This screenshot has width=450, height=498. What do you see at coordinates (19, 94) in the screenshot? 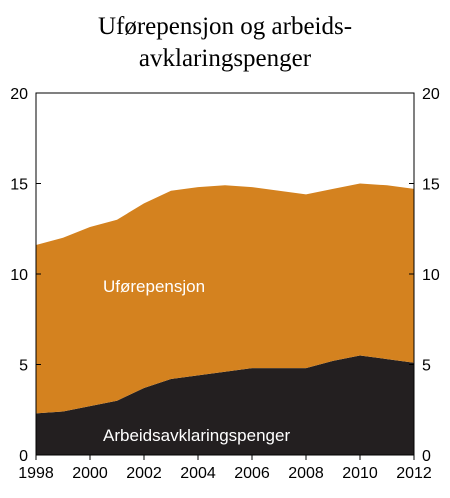
I see `y-tick-label-left: 20` at bounding box center [19, 94].